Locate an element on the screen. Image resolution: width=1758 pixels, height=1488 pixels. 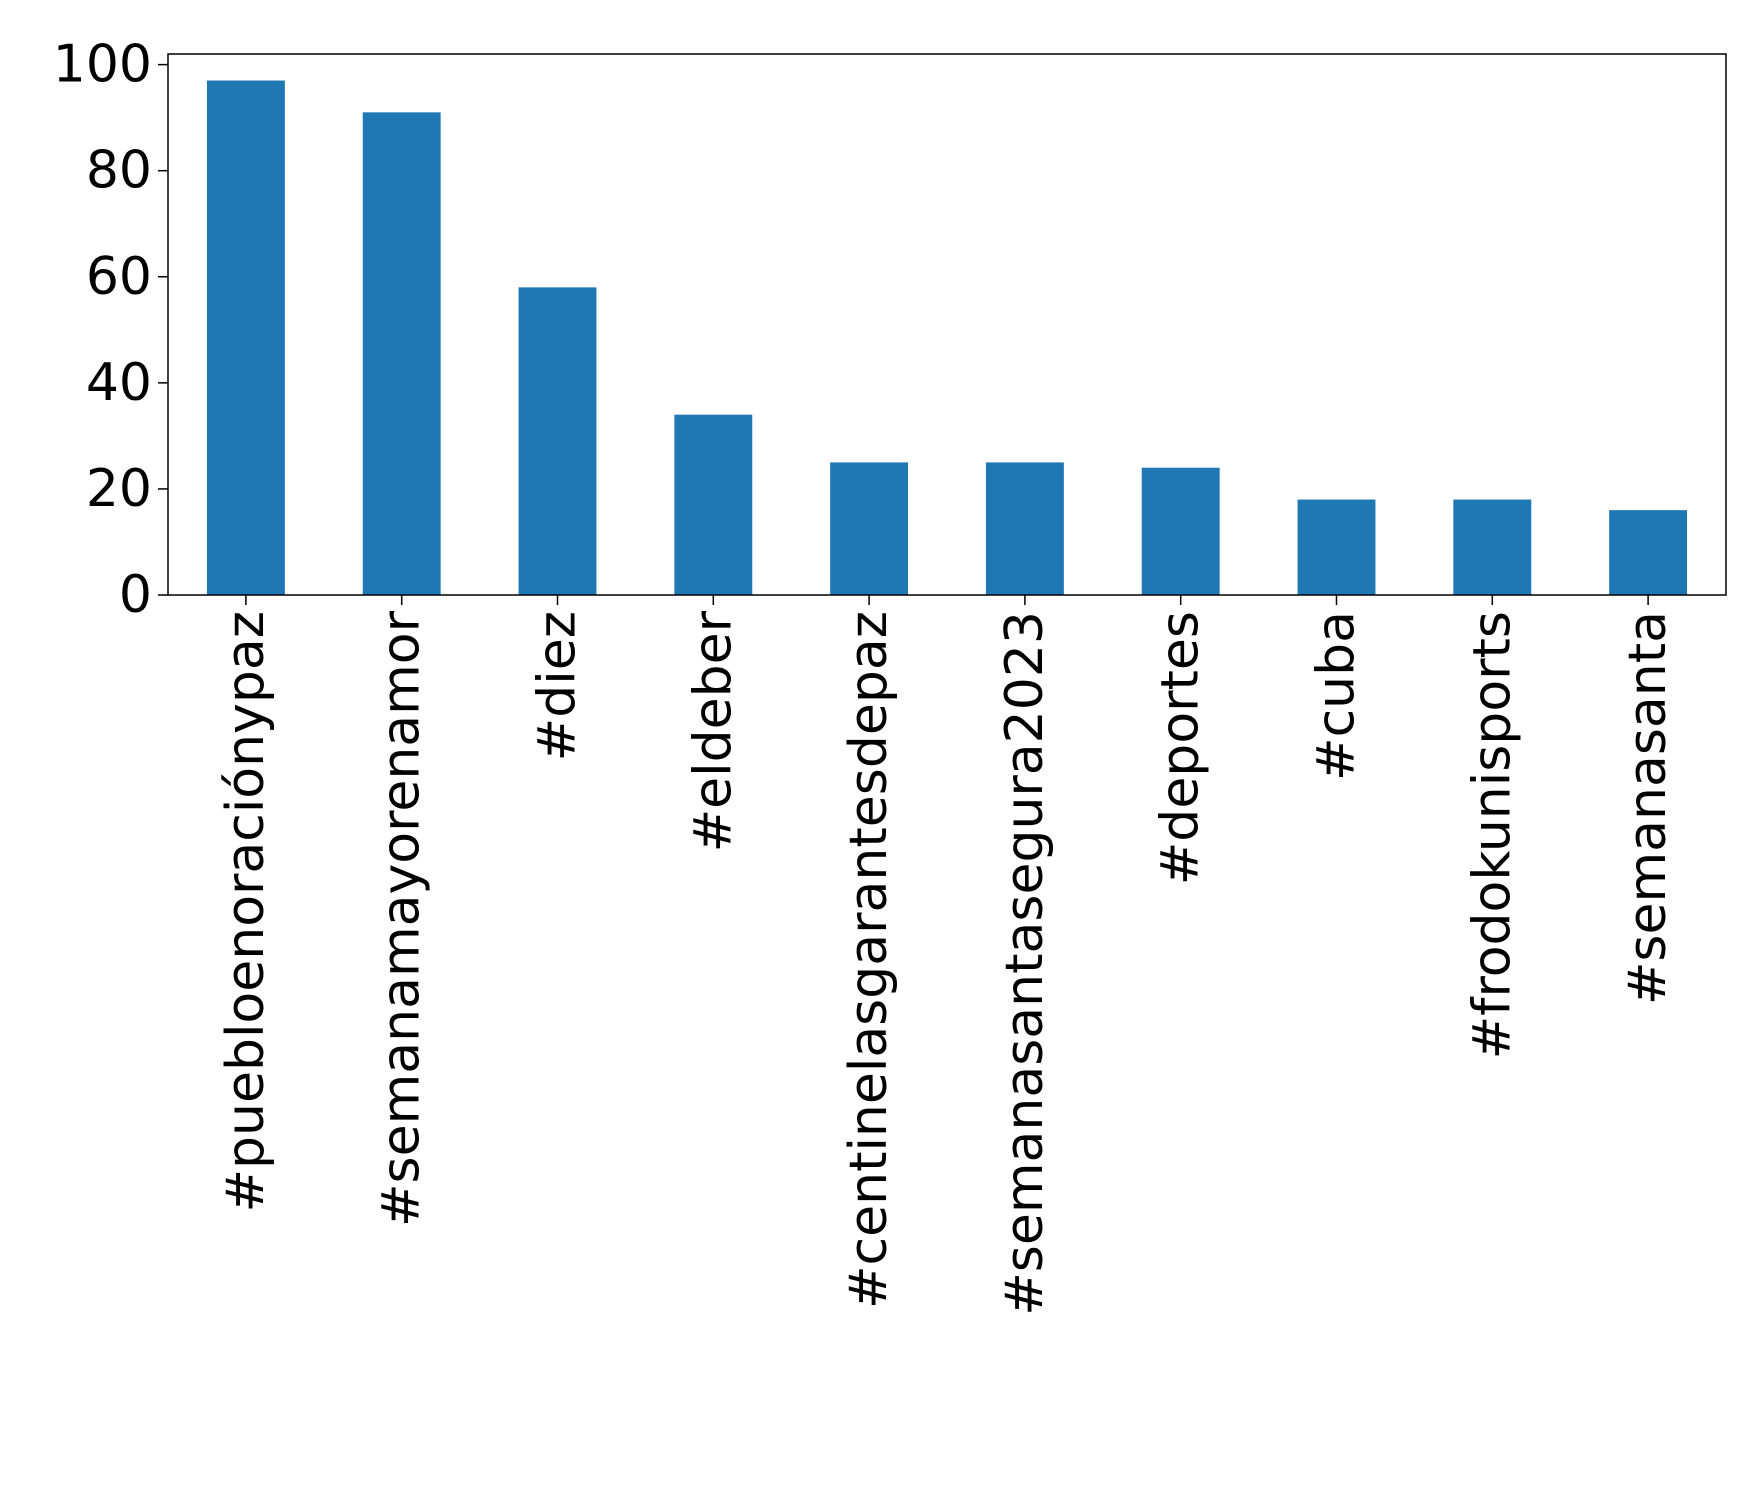
y-tick-label-4: 80 is located at coordinates (119, 171).